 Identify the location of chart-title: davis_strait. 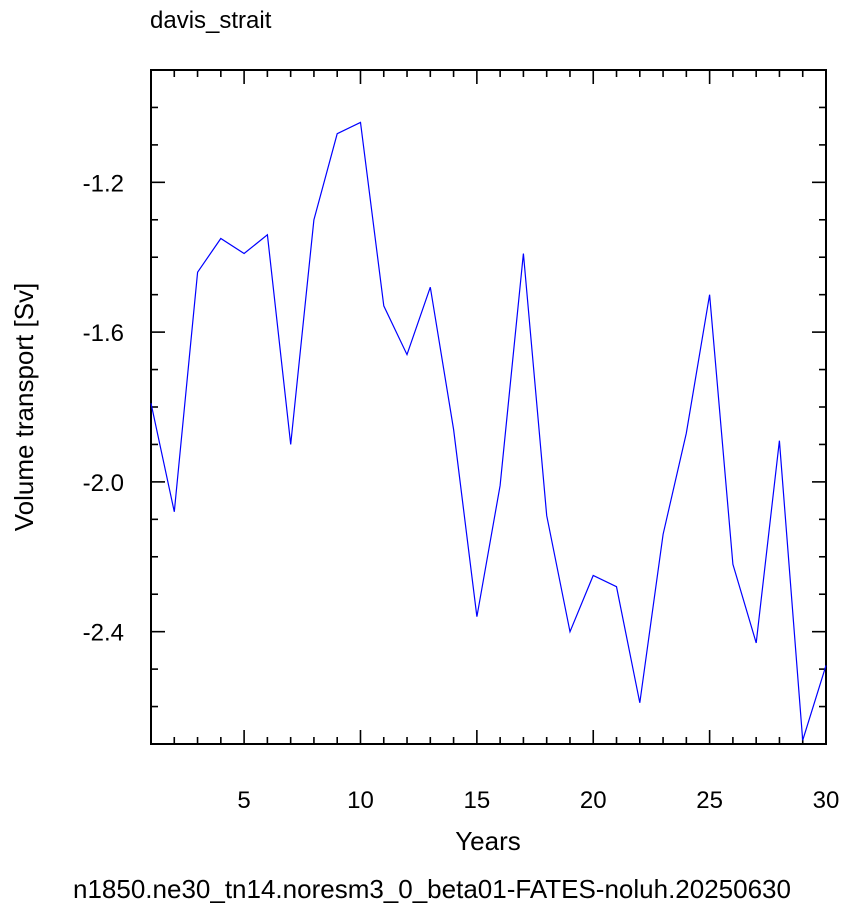
(211, 20).